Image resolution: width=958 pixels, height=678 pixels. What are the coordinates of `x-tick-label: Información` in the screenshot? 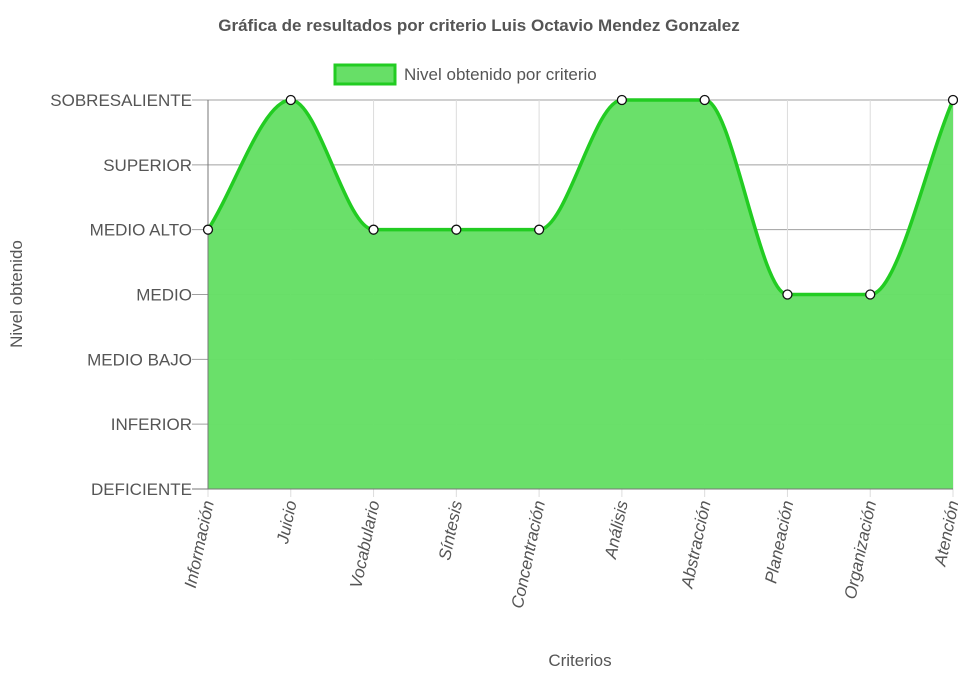 It's located at (199, 544).